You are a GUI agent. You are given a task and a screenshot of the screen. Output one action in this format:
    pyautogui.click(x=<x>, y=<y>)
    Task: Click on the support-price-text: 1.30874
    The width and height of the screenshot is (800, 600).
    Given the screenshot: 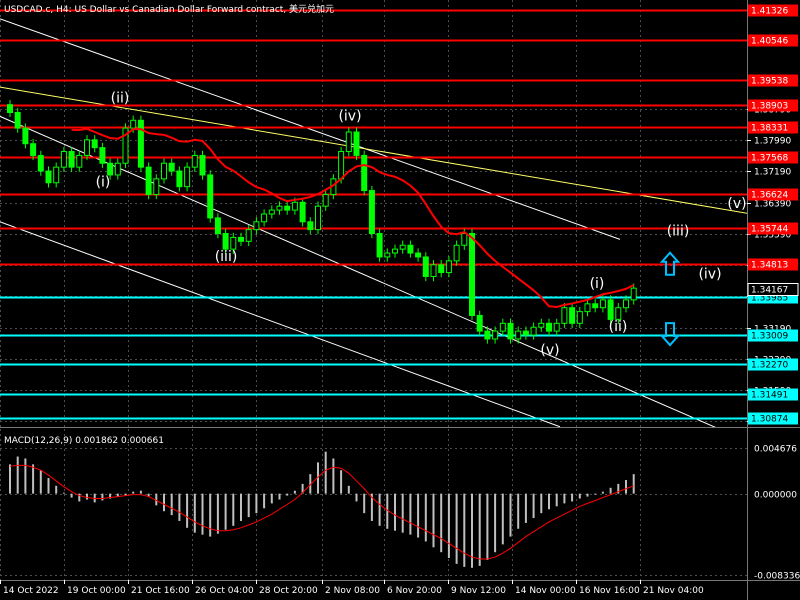 What is the action you would take?
    pyautogui.click(x=769, y=420)
    